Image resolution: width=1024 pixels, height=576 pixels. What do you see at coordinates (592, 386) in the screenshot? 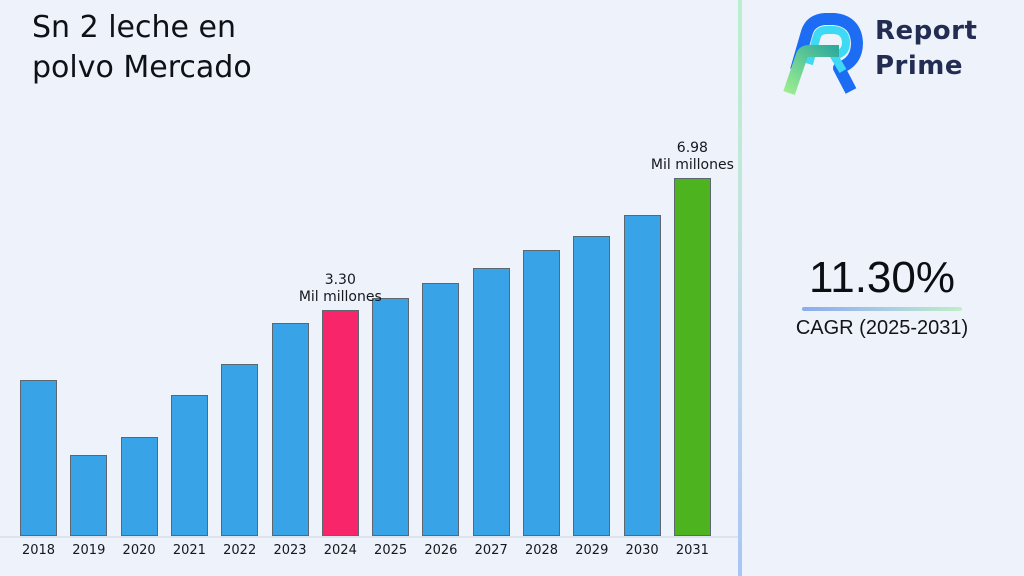
I see `bar-2029` at bounding box center [592, 386].